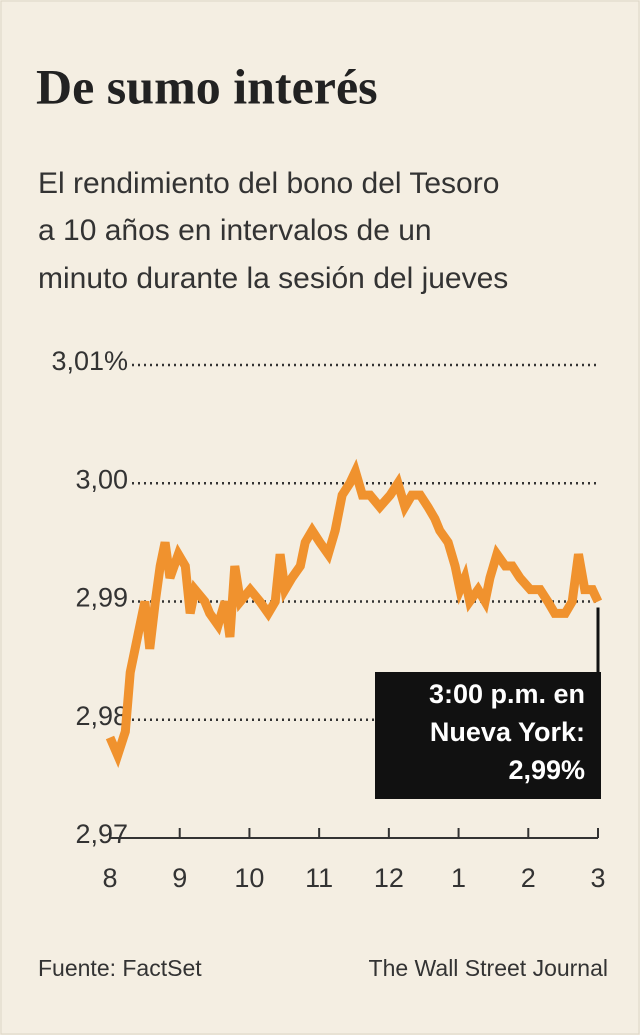 The width and height of the screenshot is (640, 1035). What do you see at coordinates (546, 770) in the screenshot?
I see `annotation-text: 2,99%` at bounding box center [546, 770].